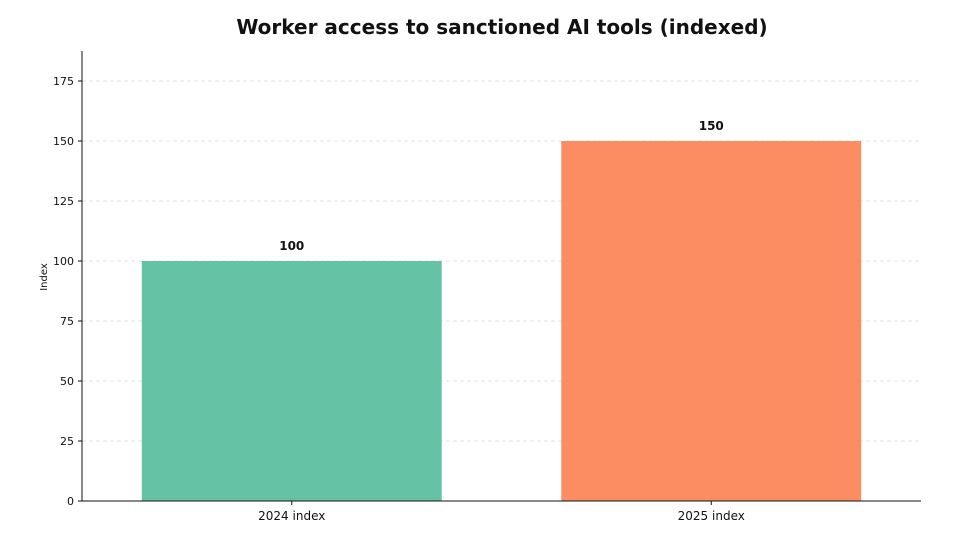 The height and width of the screenshot is (544, 960). I want to click on data-label-1: 150, so click(711, 126).